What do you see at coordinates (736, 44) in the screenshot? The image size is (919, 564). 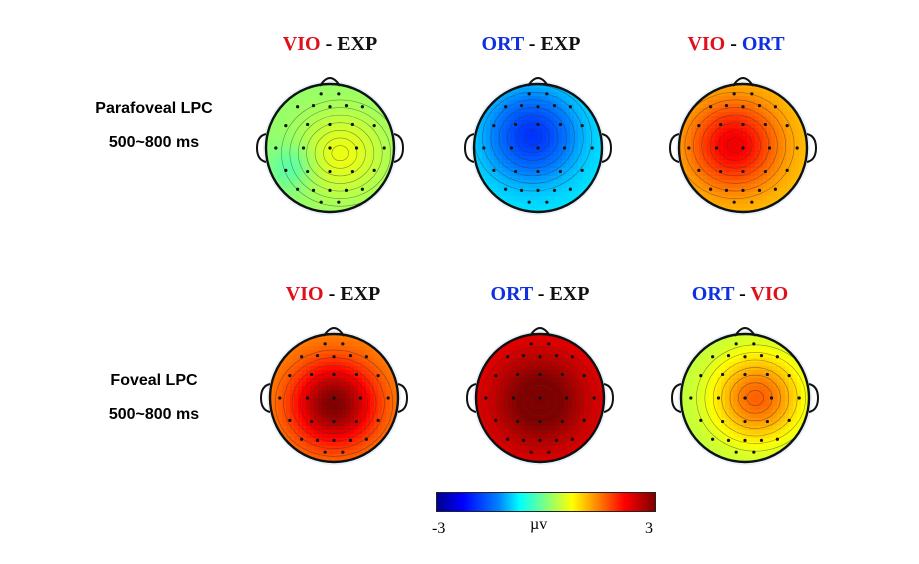 I see `title-r1-c3: VIO - ORT` at bounding box center [736, 44].